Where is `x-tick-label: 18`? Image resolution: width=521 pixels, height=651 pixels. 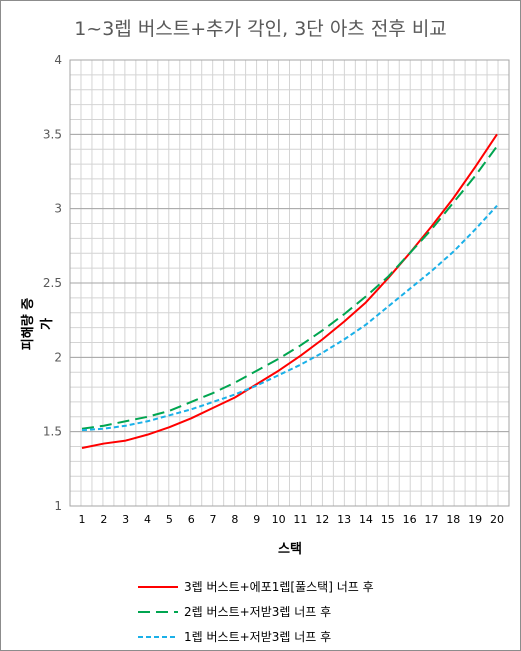 x-tick-label: 18 is located at coordinates (453, 519).